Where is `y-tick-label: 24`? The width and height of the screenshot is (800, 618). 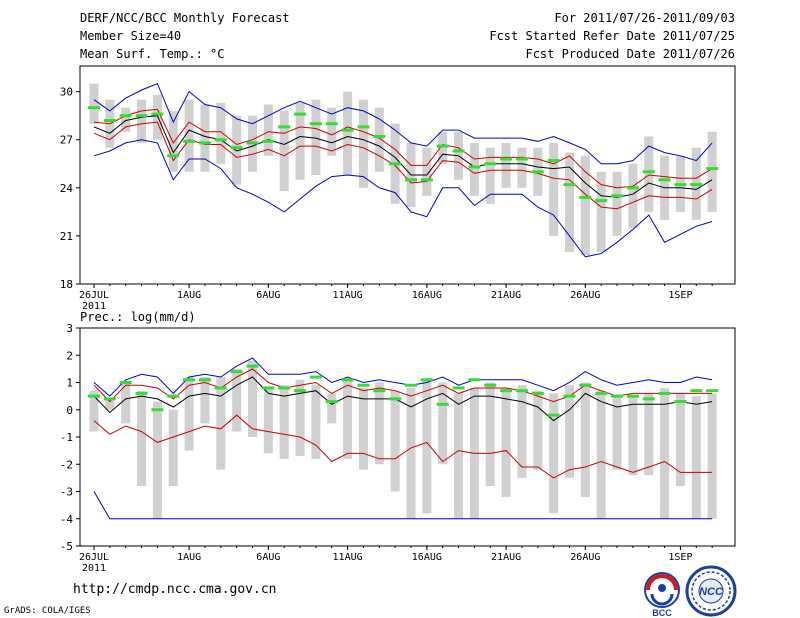 y-tick-label: 24 is located at coordinates (67, 188).